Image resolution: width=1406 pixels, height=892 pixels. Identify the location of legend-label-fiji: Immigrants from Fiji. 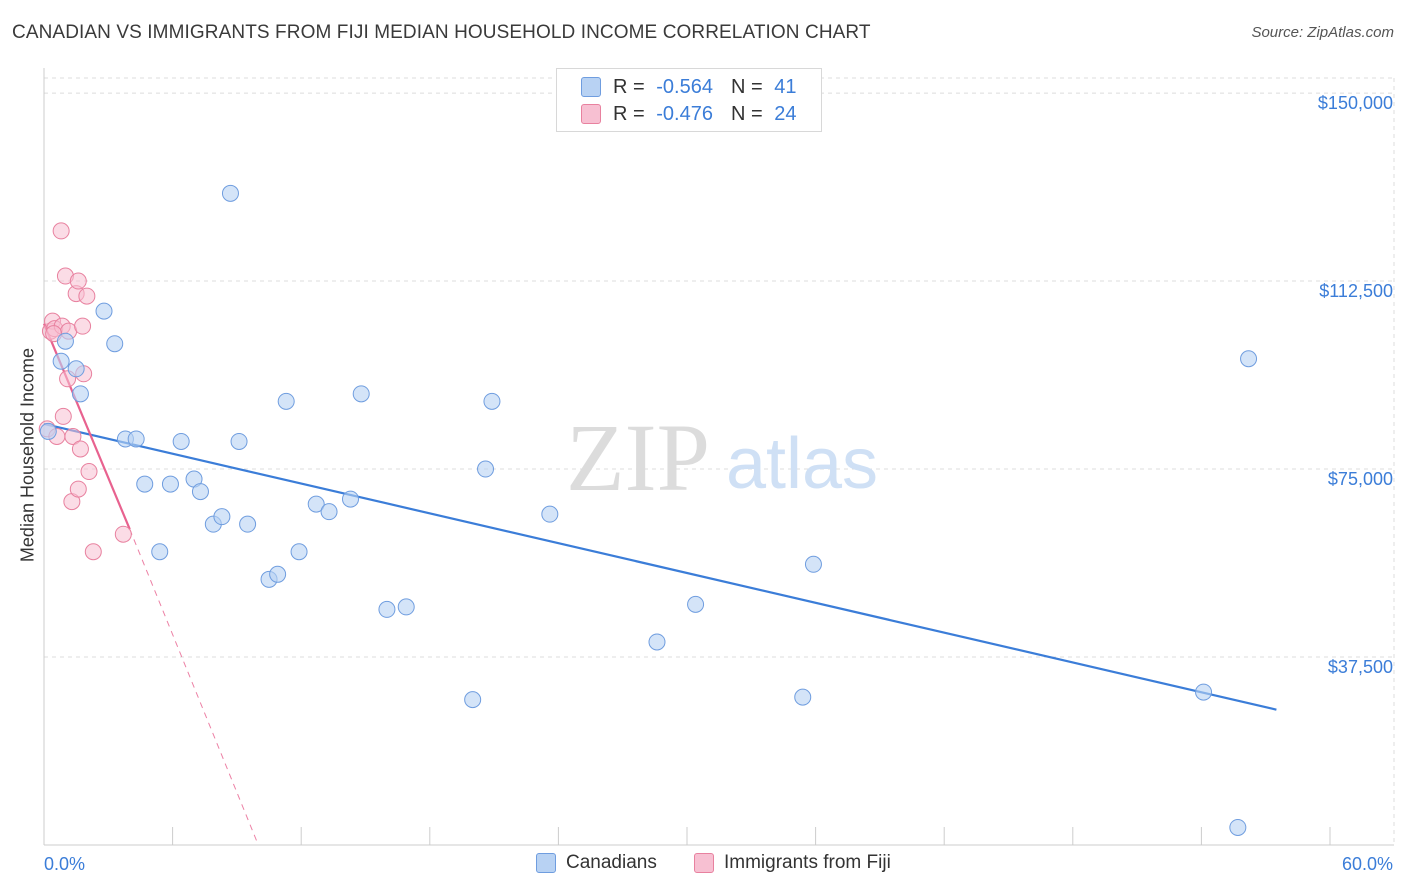
(807, 862).